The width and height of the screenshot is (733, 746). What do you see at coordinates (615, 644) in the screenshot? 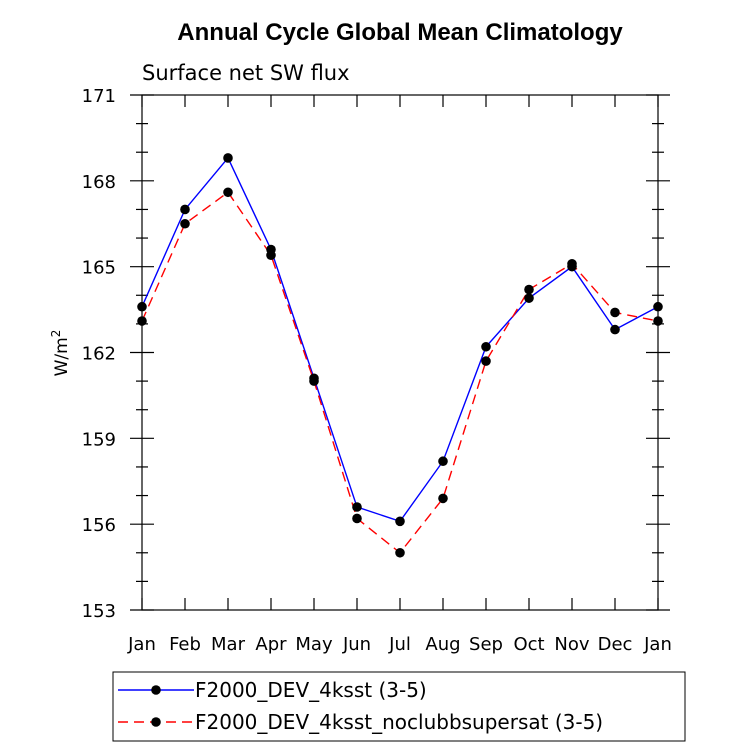
I see `x-tick-label: Dec` at bounding box center [615, 644].